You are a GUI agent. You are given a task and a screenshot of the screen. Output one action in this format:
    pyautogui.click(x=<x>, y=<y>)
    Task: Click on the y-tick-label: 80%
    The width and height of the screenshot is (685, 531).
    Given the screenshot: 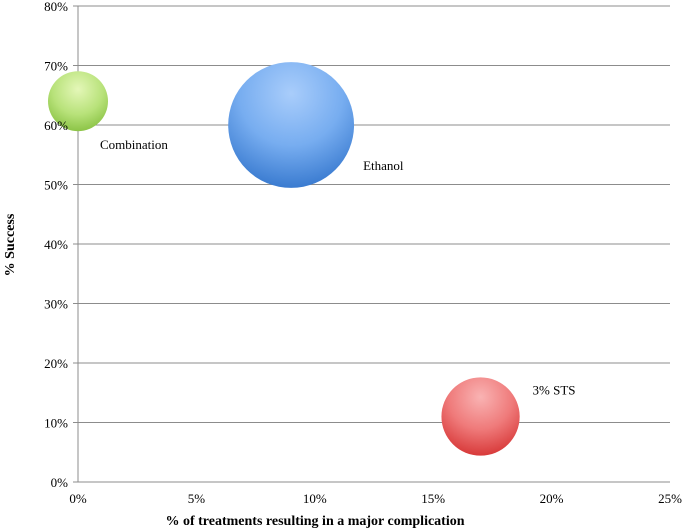 What is the action you would take?
    pyautogui.click(x=56, y=7)
    